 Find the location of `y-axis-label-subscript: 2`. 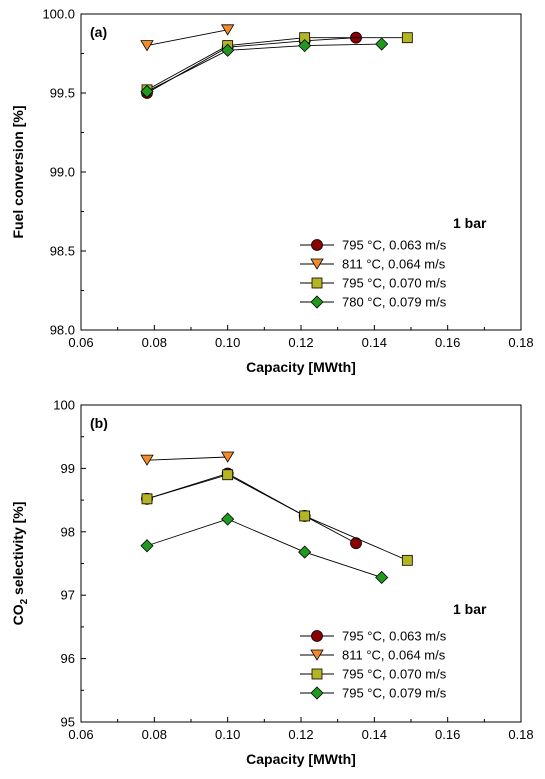

y-axis-label-subscript: 2 is located at coordinates (24, 601).